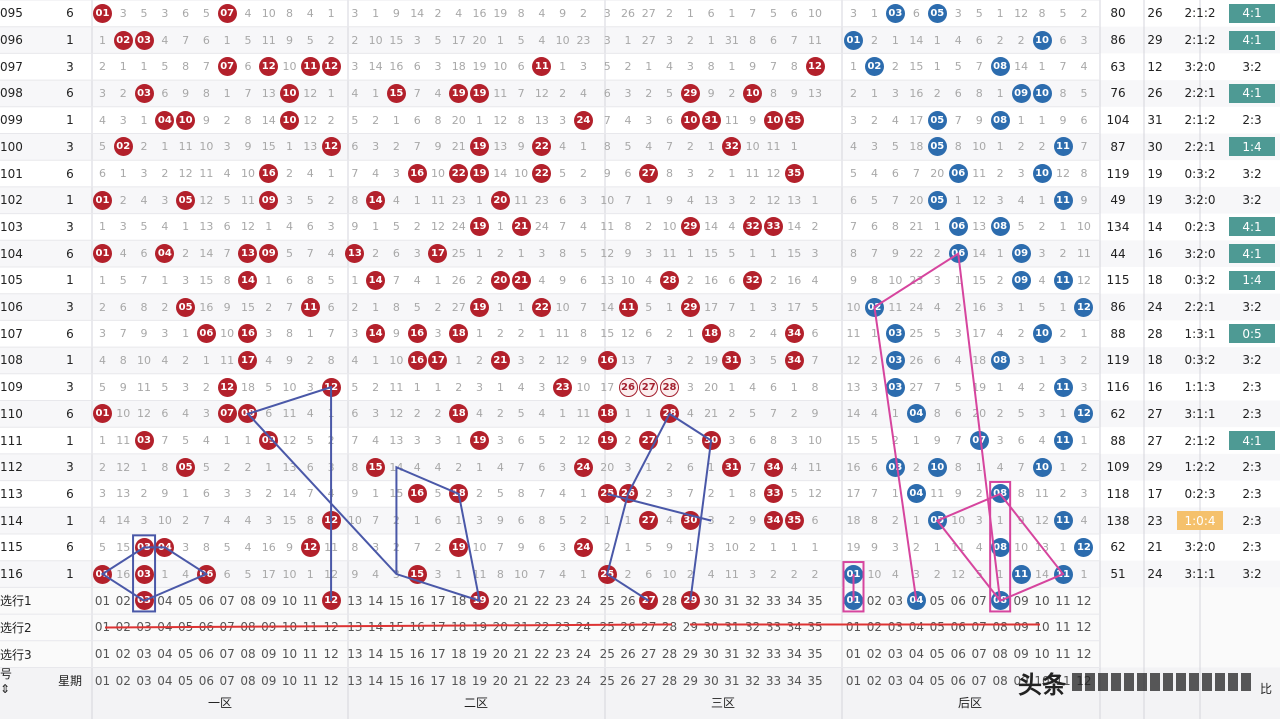 Image resolution: width=1280 pixels, height=719 pixels. I want to click on span-value: 28, so click(1155, 333).